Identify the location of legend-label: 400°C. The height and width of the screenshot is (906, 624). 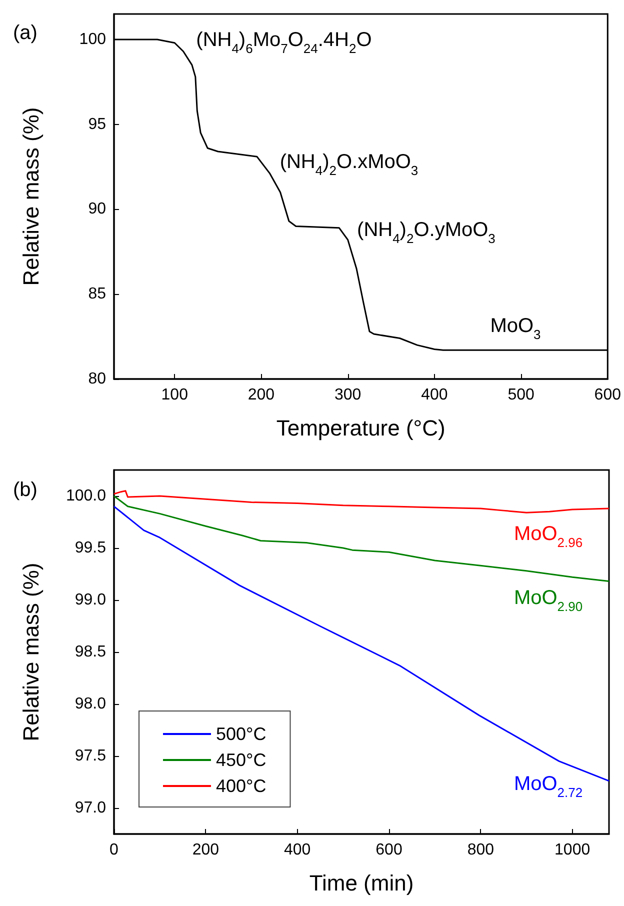
(241, 786).